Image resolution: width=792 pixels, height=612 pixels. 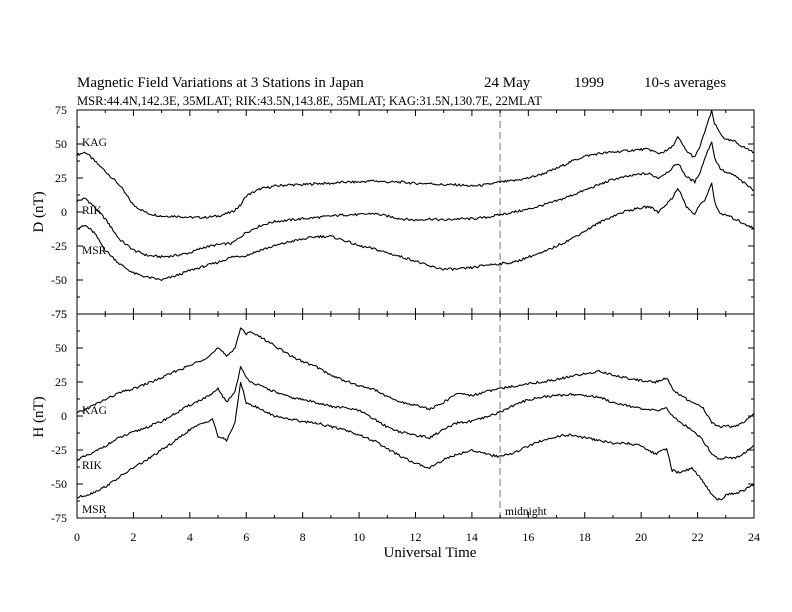 I want to click on x-tick-label: 2, so click(x=133, y=537).